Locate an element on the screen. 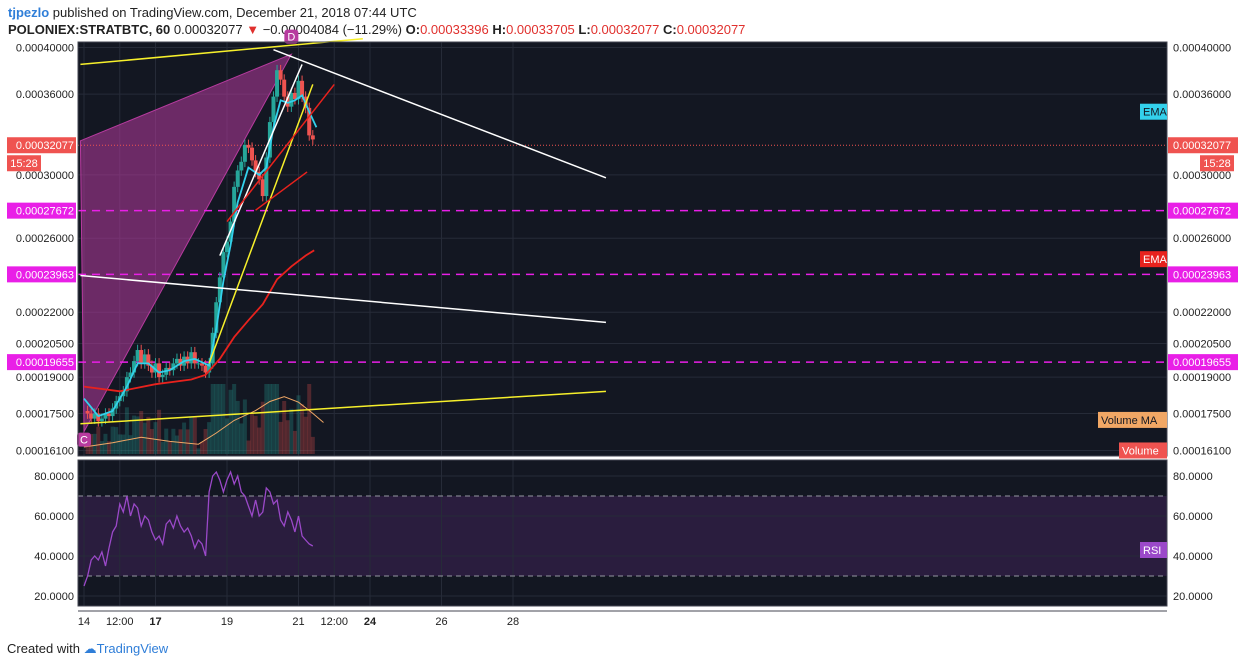  change-arrow-icon: ▼ is located at coordinates (253, 29).